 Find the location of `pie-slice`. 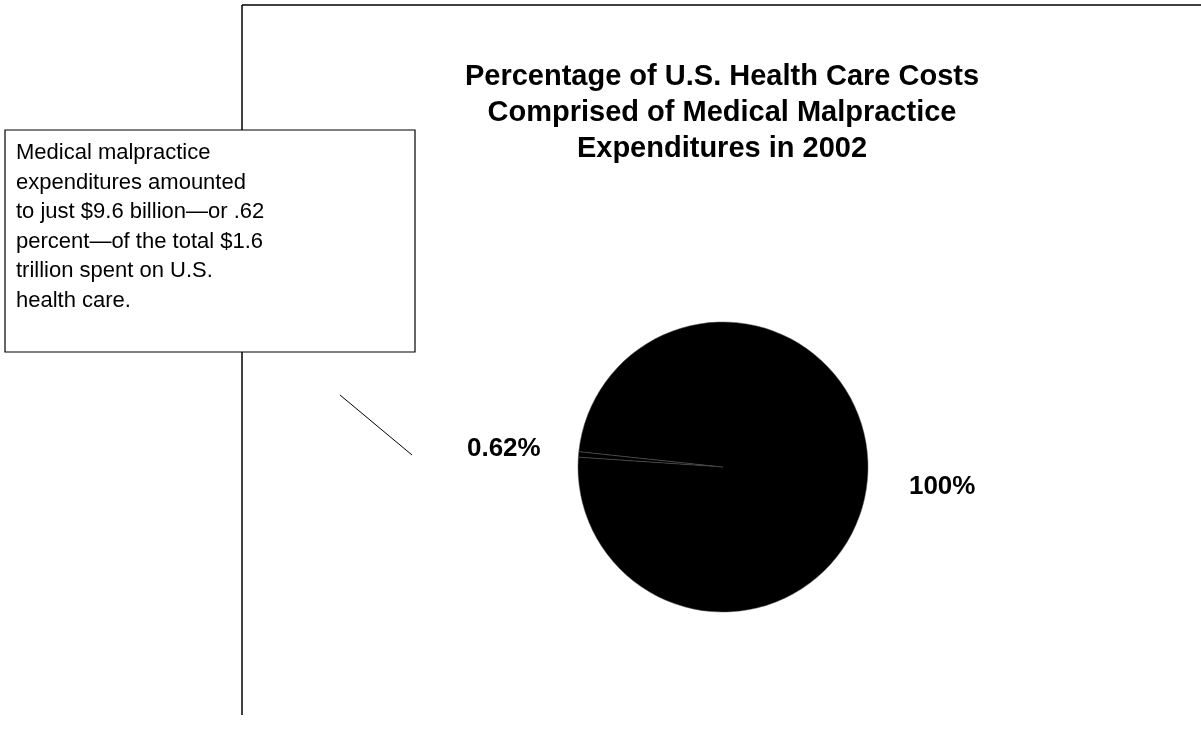

pie-slice is located at coordinates (723, 467).